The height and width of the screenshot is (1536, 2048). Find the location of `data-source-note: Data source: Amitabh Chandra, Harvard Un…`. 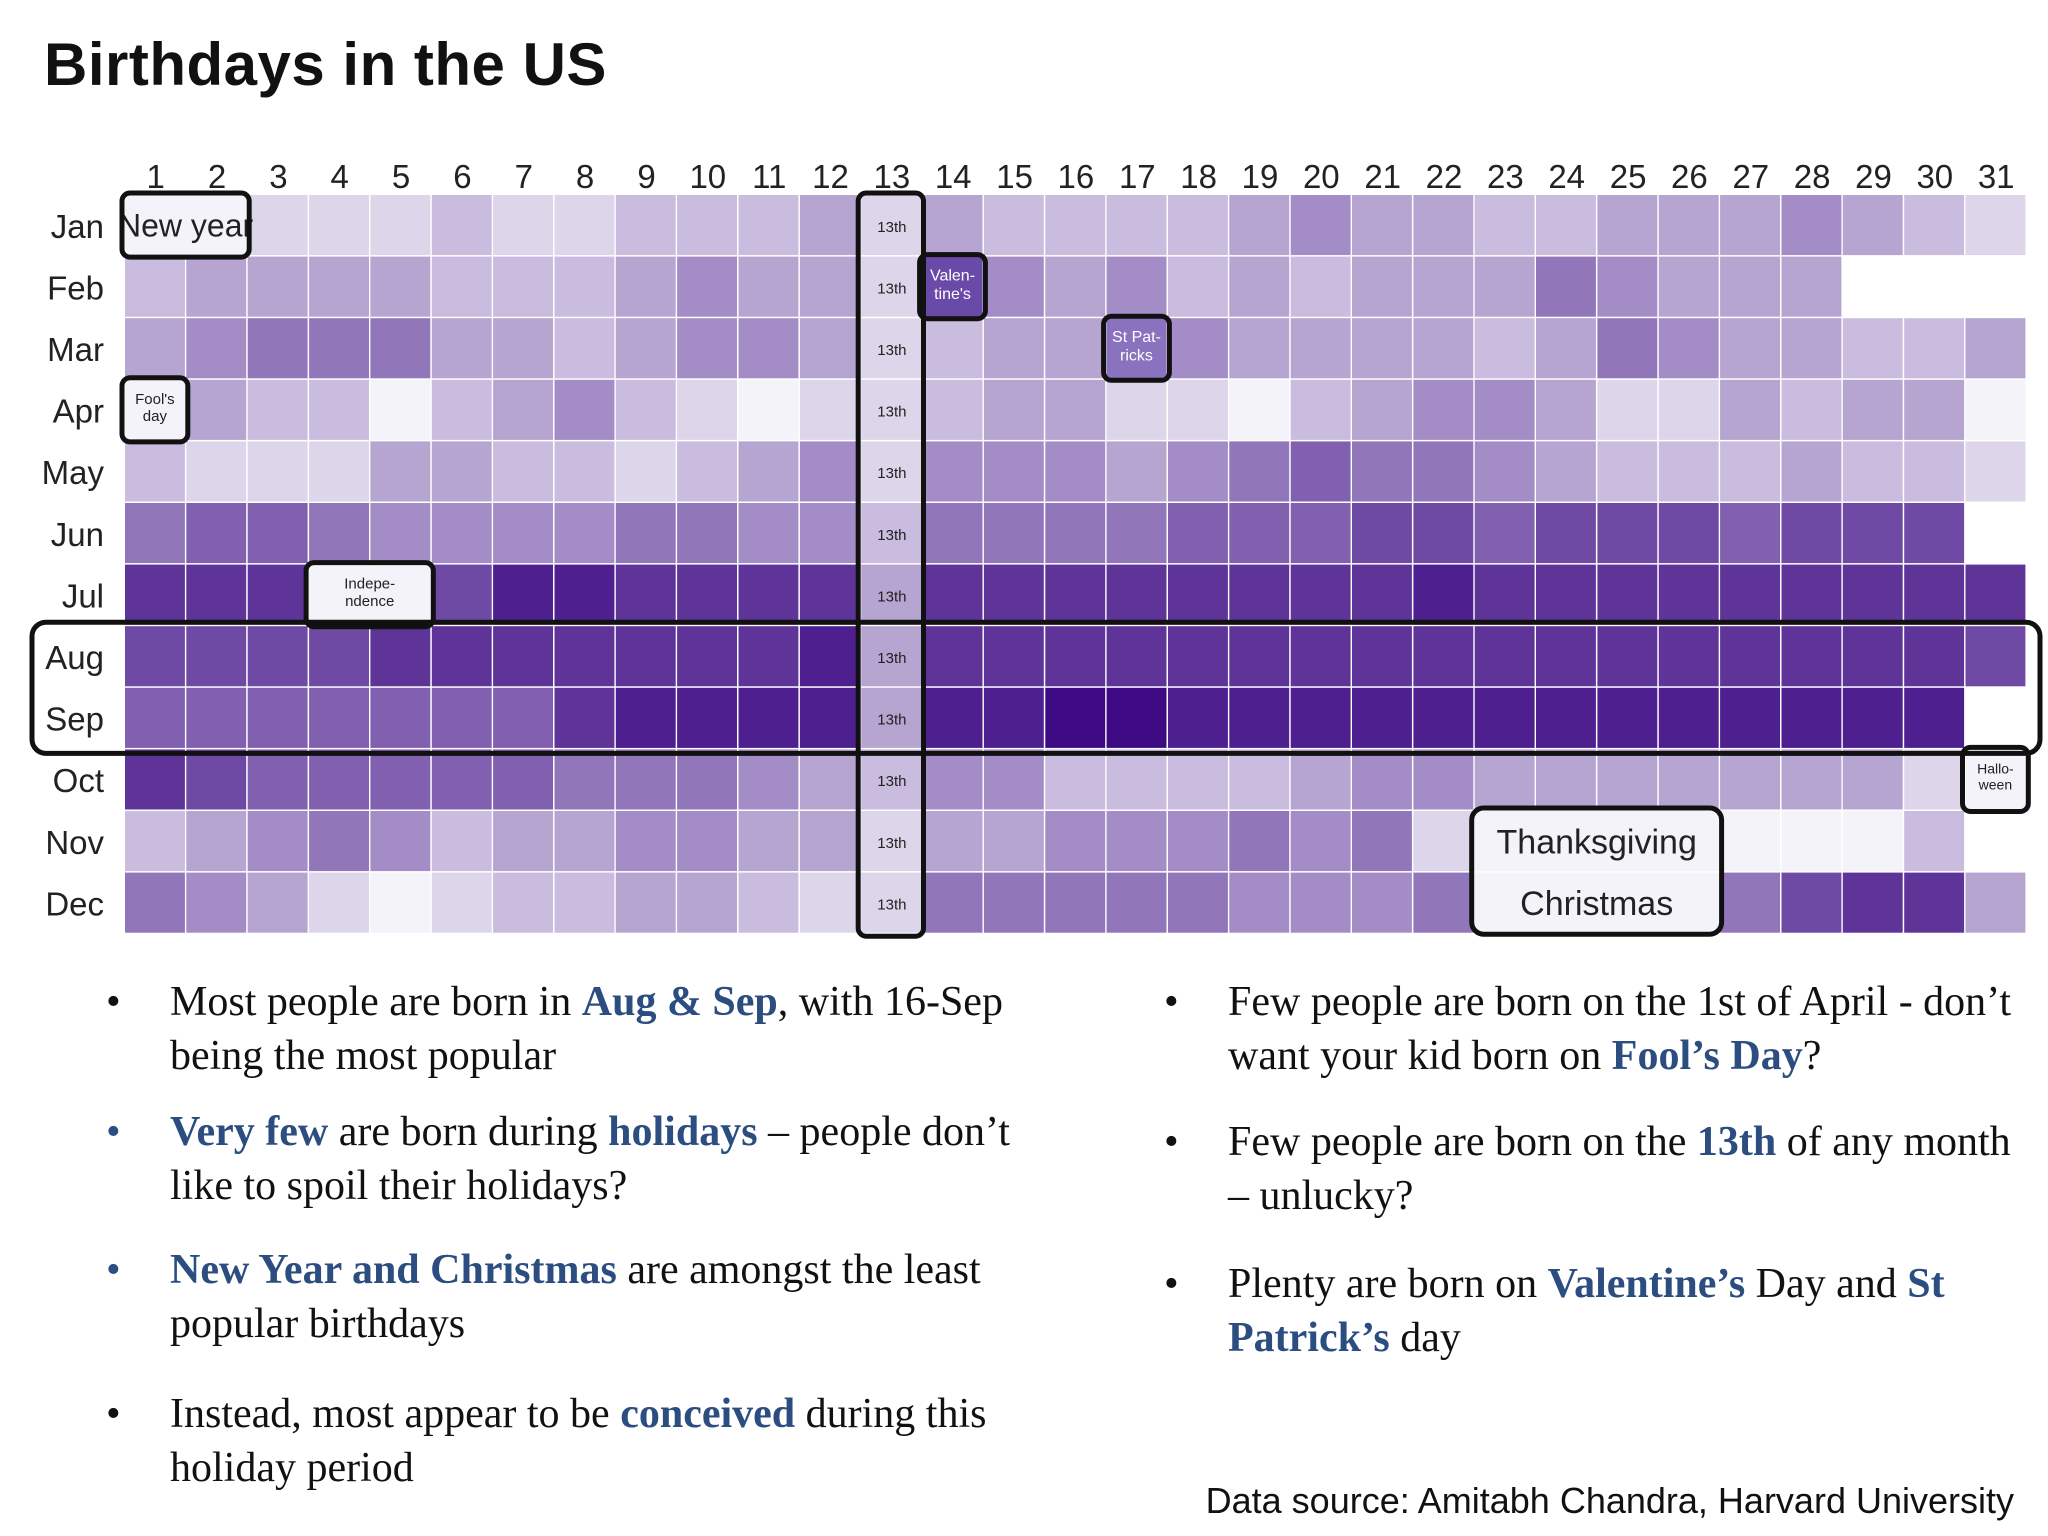

data-source-note: Data source: Amitabh Chandra, Harvard Un… is located at coordinates (1609, 1500).